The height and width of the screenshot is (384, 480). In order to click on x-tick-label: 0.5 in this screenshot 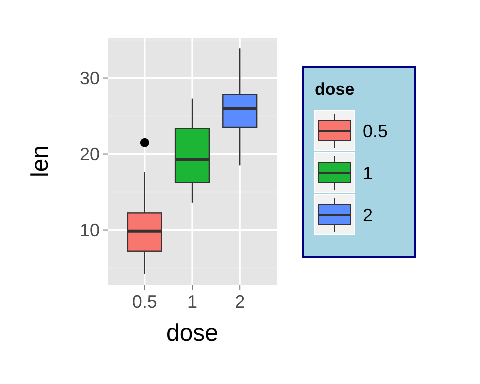, I will do `click(145, 302)`.